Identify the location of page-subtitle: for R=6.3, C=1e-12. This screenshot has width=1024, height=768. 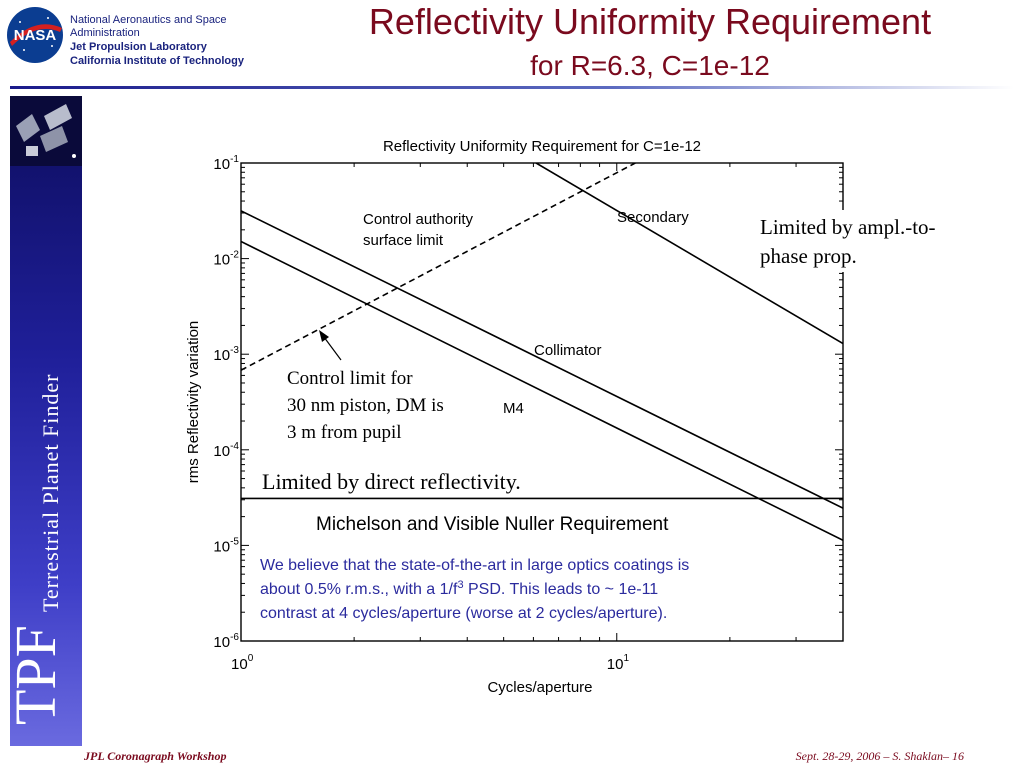
(650, 65).